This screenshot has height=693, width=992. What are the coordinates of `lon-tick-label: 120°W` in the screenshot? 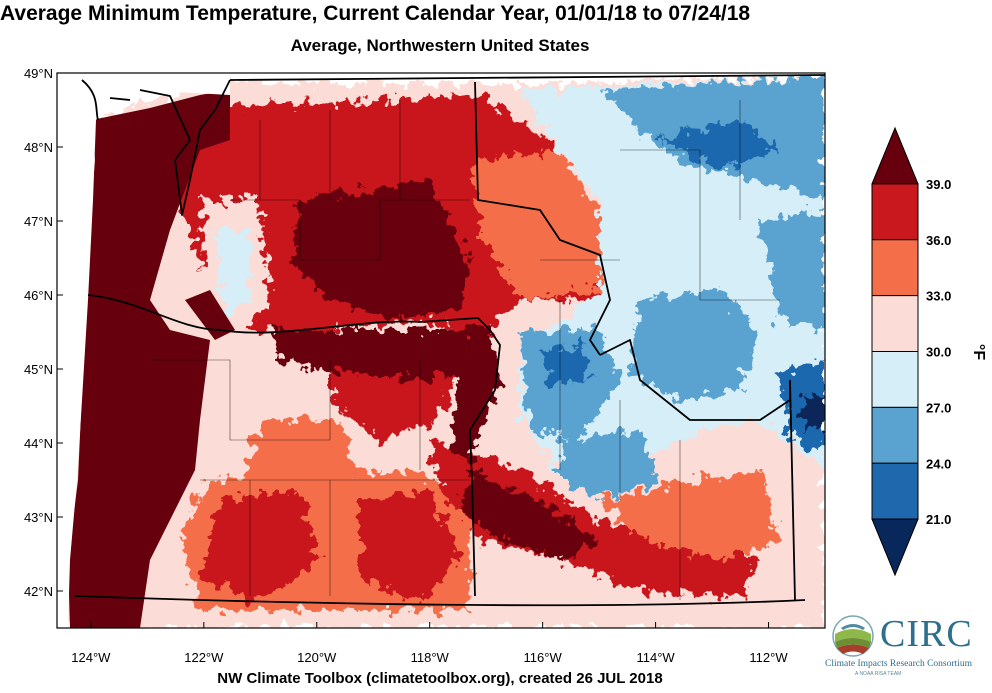 It's located at (317, 657).